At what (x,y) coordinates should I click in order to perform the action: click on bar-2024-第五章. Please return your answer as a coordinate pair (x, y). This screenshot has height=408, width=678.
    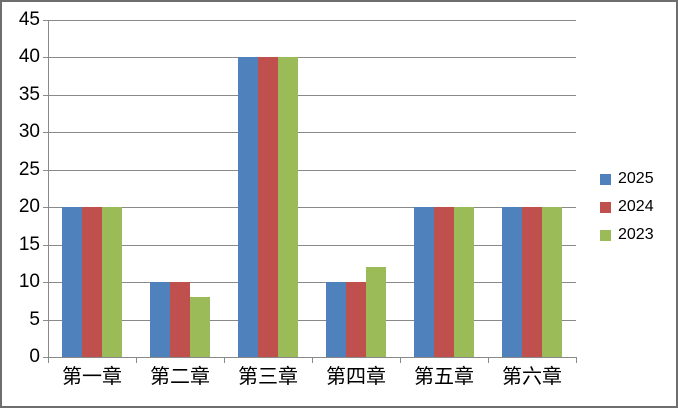
    Looking at the image, I should click on (444, 282).